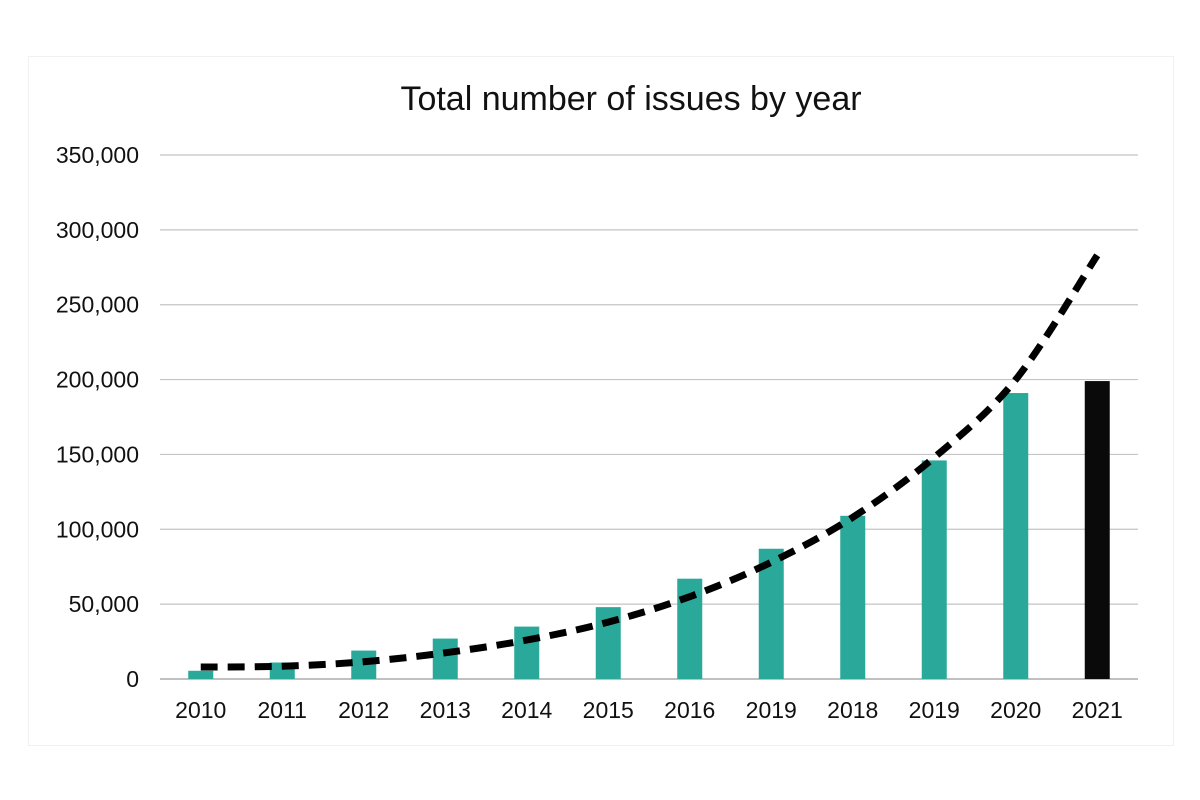  What do you see at coordinates (97, 155) in the screenshot?
I see `y-tick-label: 350,000` at bounding box center [97, 155].